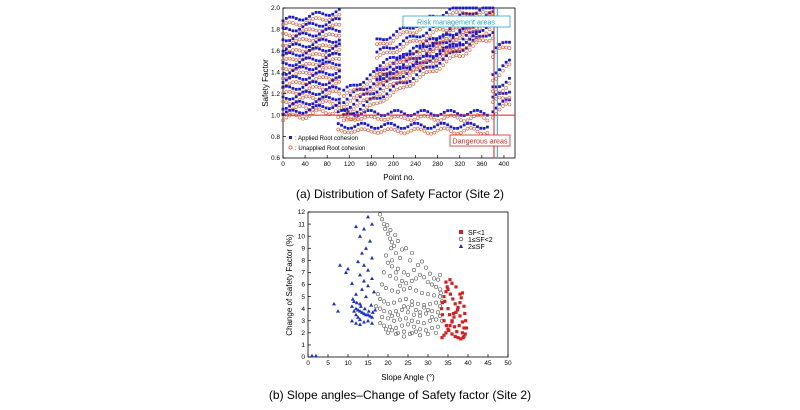 This screenshot has width=800, height=410. What do you see at coordinates (437, 164) in the screenshot?
I see `x-tick-label-a: 280` at bounding box center [437, 164].